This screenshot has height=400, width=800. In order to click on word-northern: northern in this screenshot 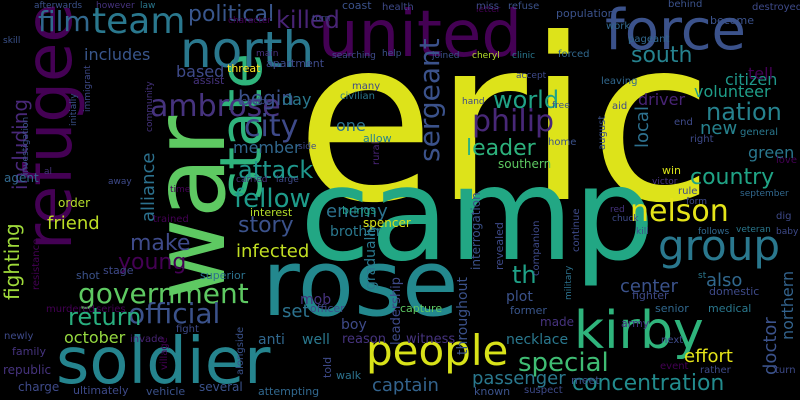, I will do `click(787, 305)`.